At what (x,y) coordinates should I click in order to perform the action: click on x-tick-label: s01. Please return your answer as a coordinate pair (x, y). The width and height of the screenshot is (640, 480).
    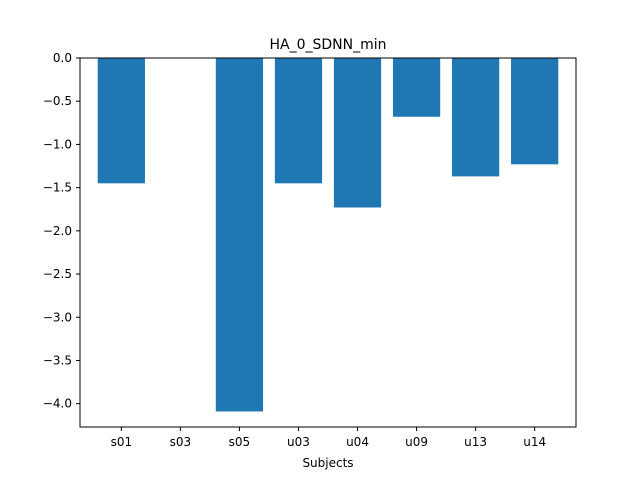
    Looking at the image, I should click on (122, 442).